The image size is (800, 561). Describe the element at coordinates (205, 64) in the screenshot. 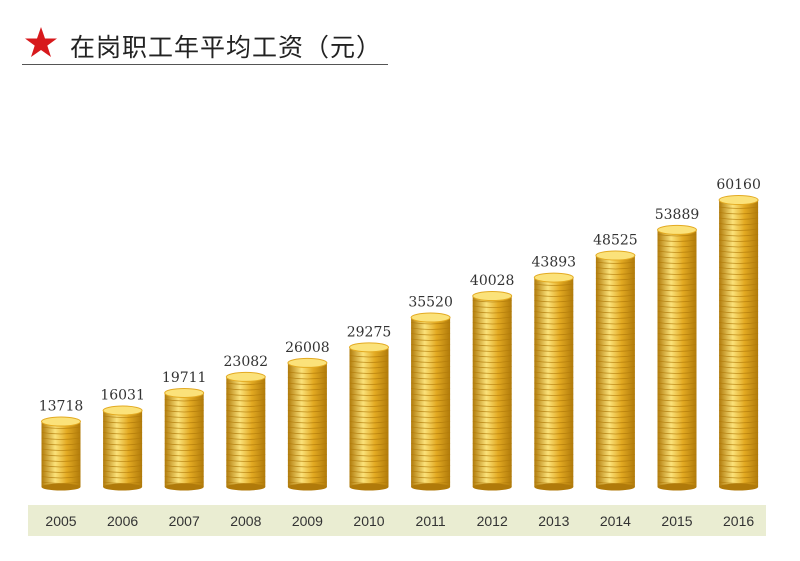

I see `title-underline` at that location.